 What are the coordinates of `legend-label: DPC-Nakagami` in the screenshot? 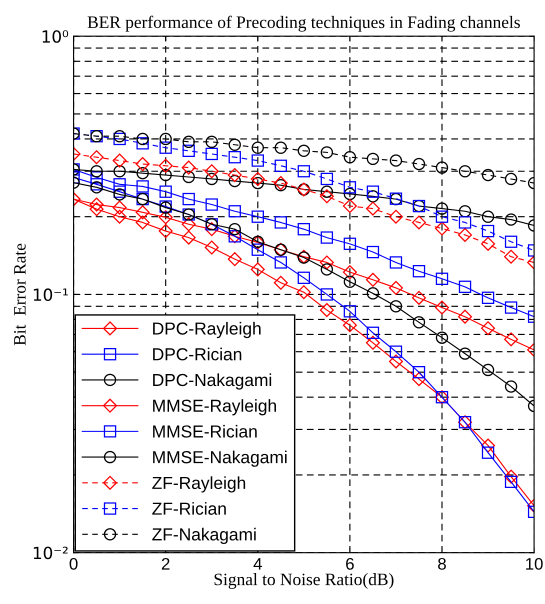 It's located at (212, 381).